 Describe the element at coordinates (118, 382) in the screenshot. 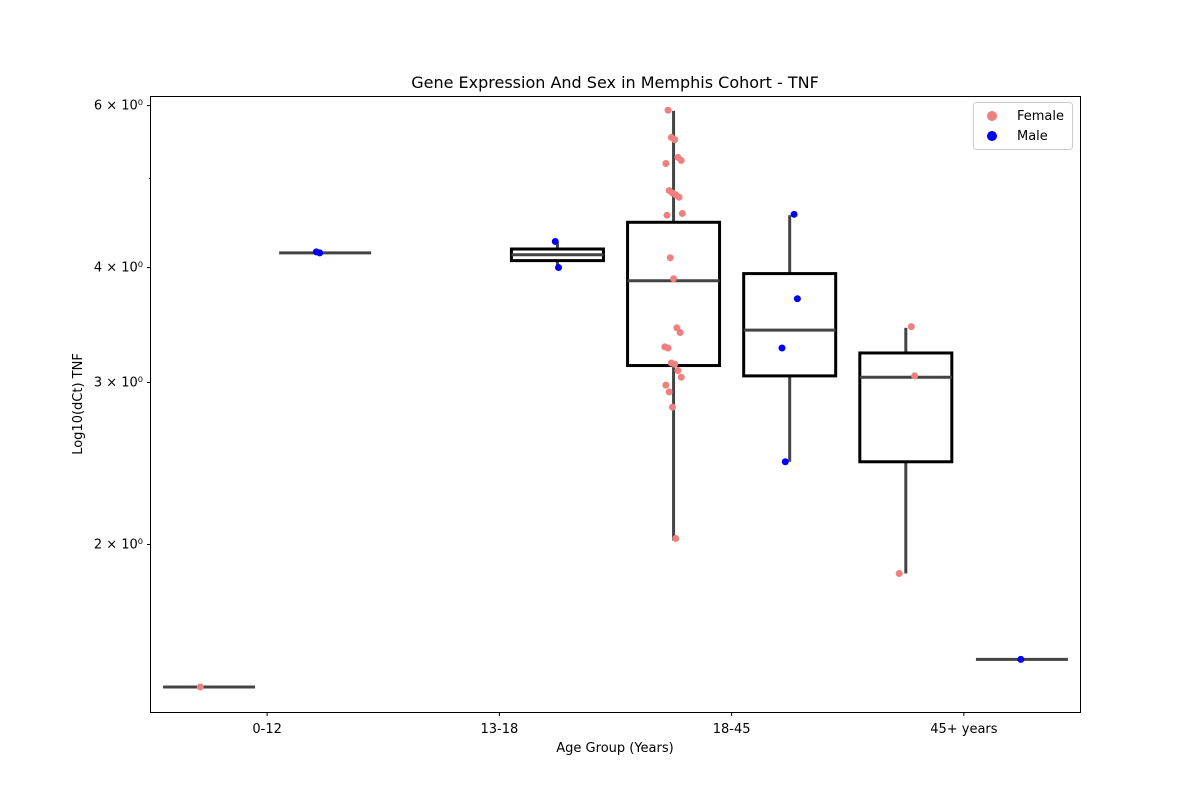

I see `y-tick-label: 3 × 10⁰` at that location.